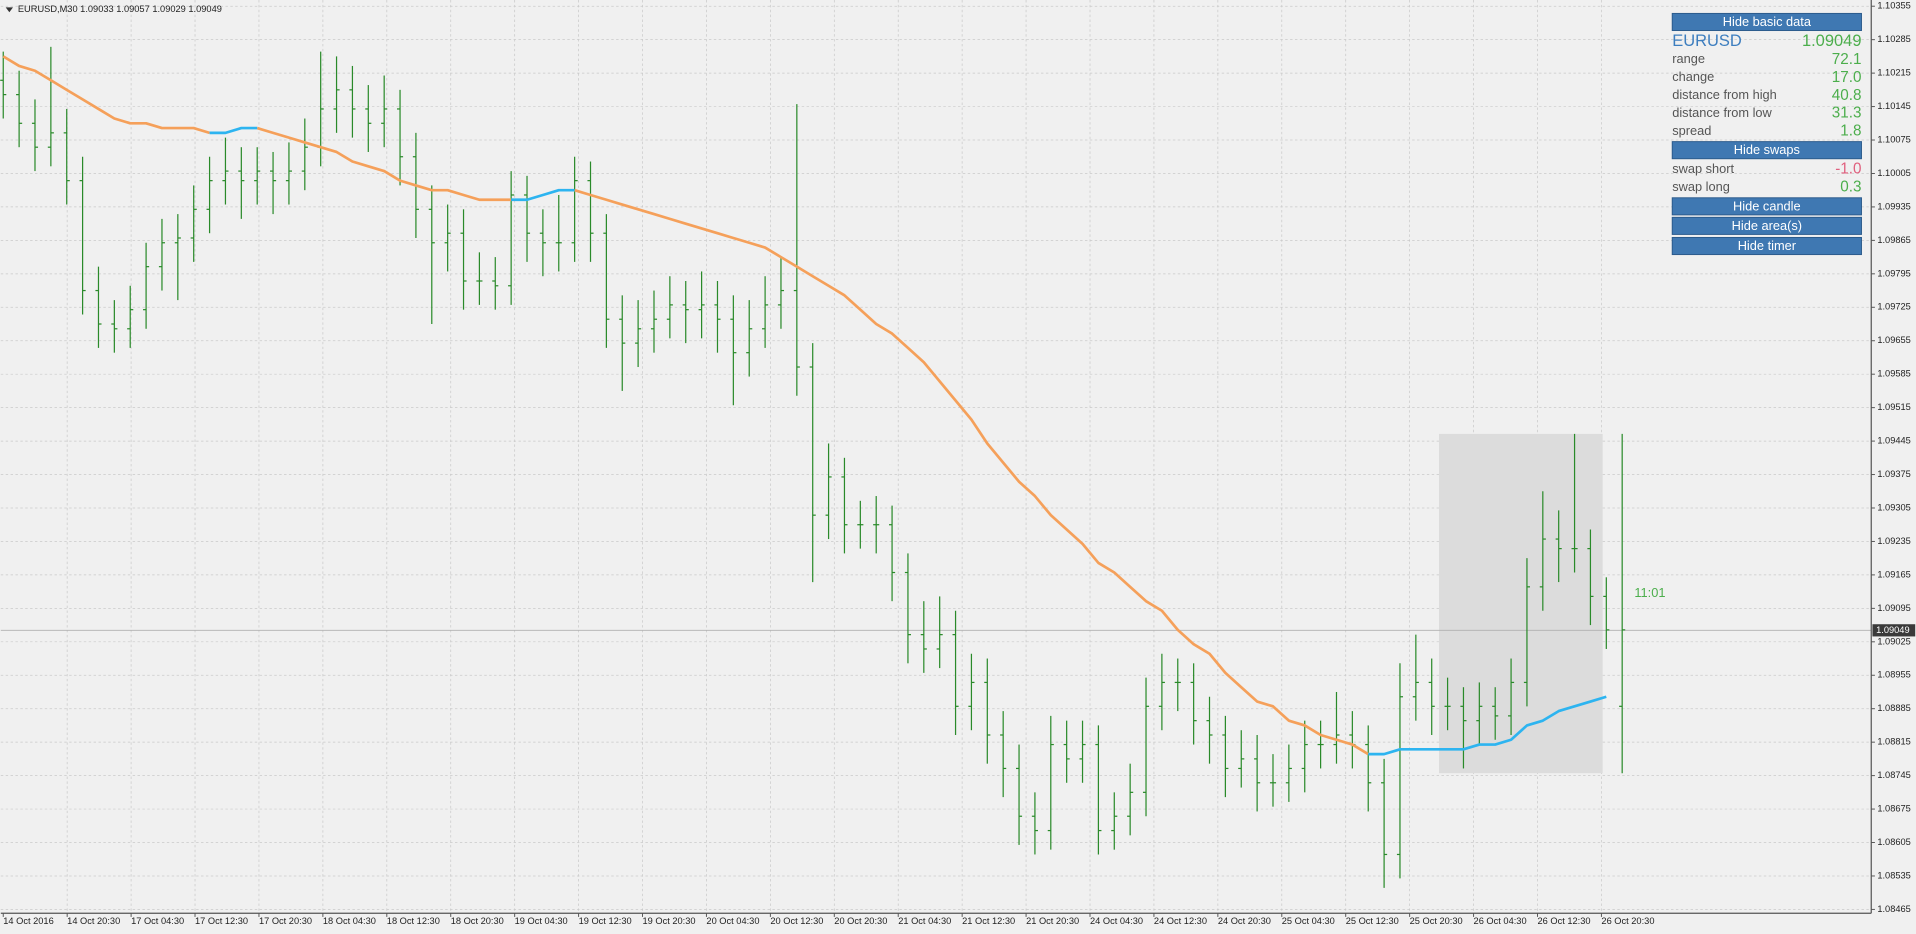  What do you see at coordinates (605, 921) in the screenshot?
I see `x-tick-label: 19 Oct 12:30` at bounding box center [605, 921].